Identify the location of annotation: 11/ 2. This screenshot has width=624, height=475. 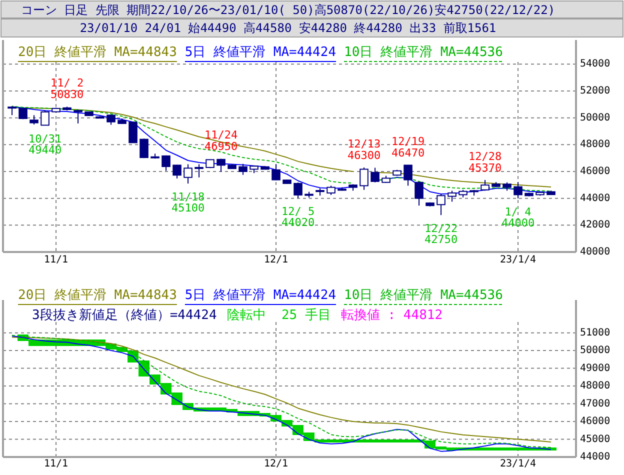
(67, 83).